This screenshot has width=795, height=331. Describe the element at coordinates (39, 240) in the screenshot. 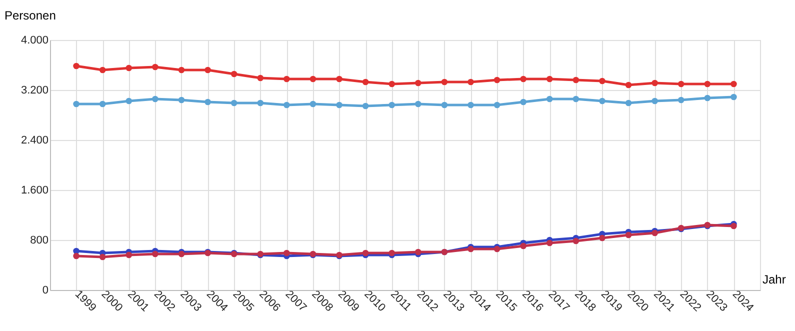

I see `y-tick-label: 800` at that location.